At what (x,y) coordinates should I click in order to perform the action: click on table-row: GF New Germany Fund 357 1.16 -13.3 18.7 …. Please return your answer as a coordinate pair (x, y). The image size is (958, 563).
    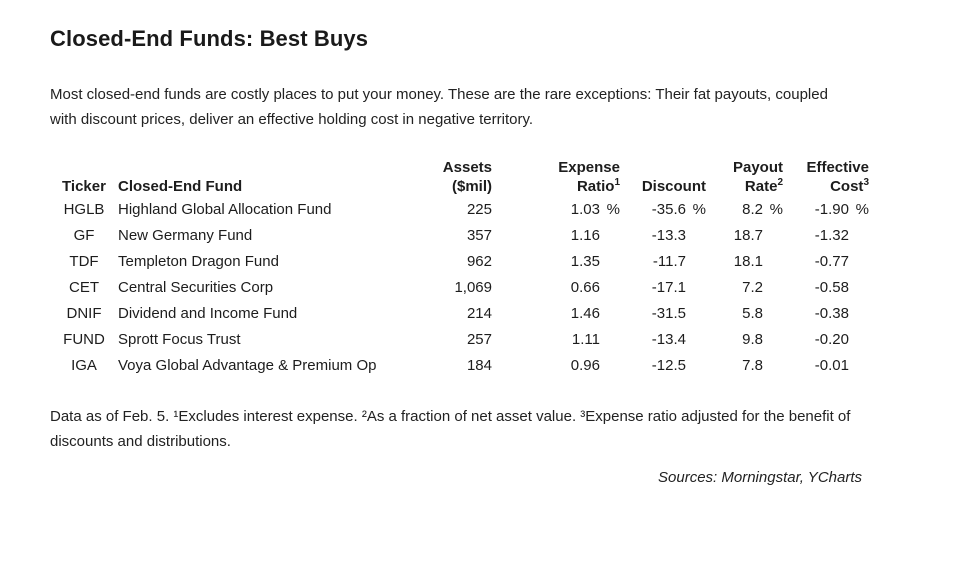
    Looking at the image, I should click on (459, 235).